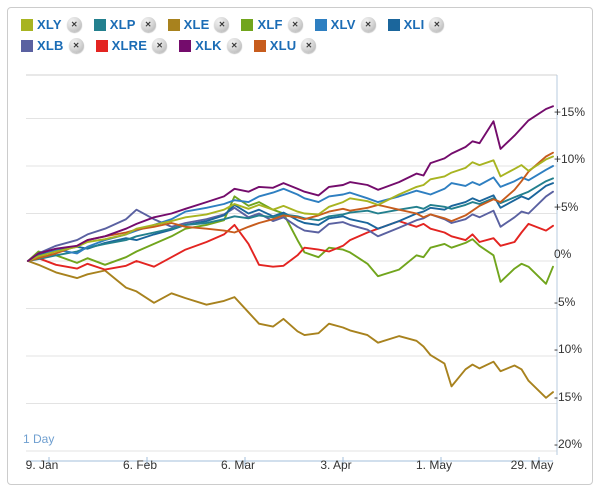 This screenshot has width=600, height=500. I want to click on legend-item-xlb: XLB ✕, so click(52, 45).